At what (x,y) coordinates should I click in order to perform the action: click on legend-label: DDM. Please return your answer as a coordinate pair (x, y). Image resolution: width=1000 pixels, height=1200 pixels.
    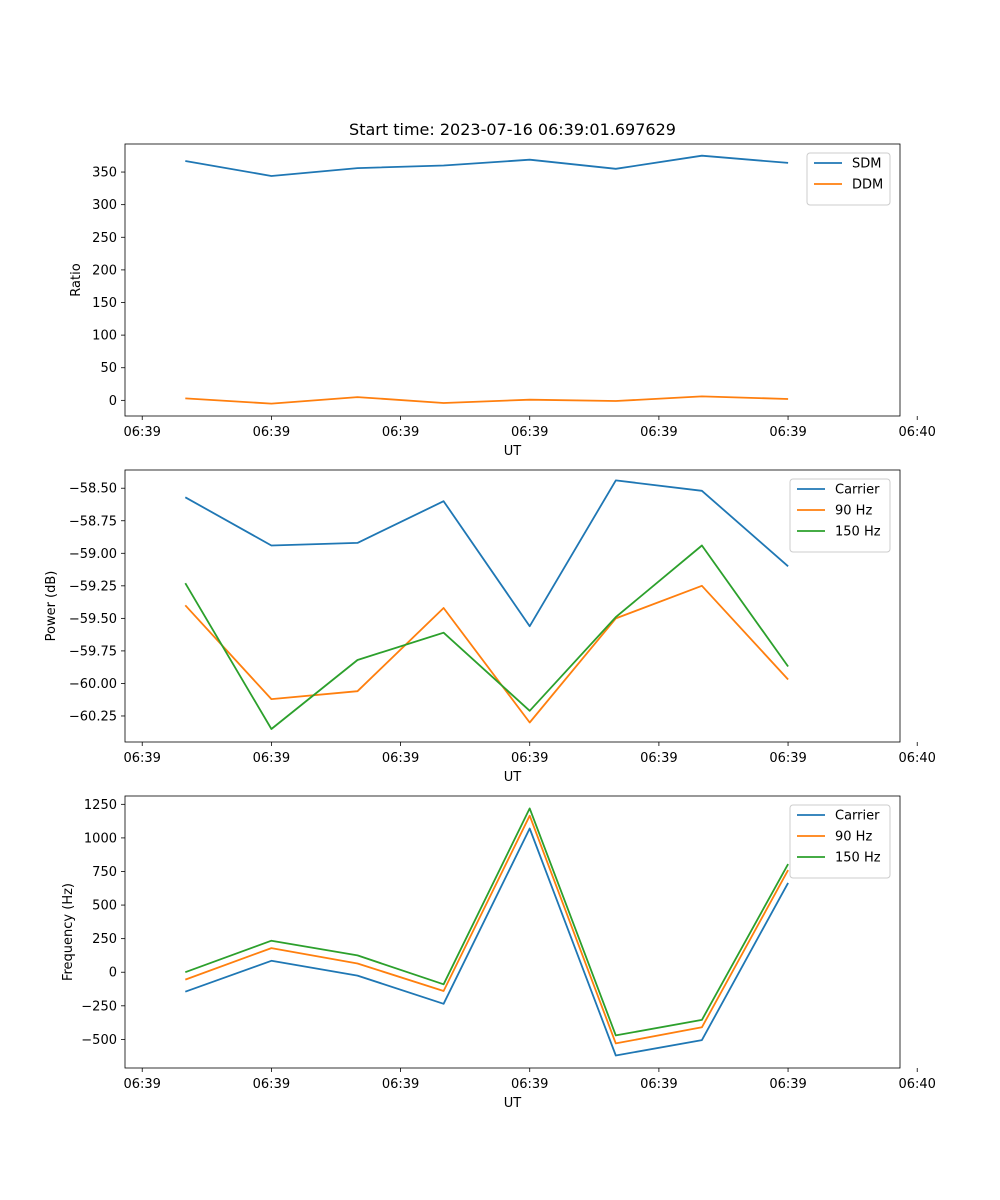
    Looking at the image, I should click on (867, 185).